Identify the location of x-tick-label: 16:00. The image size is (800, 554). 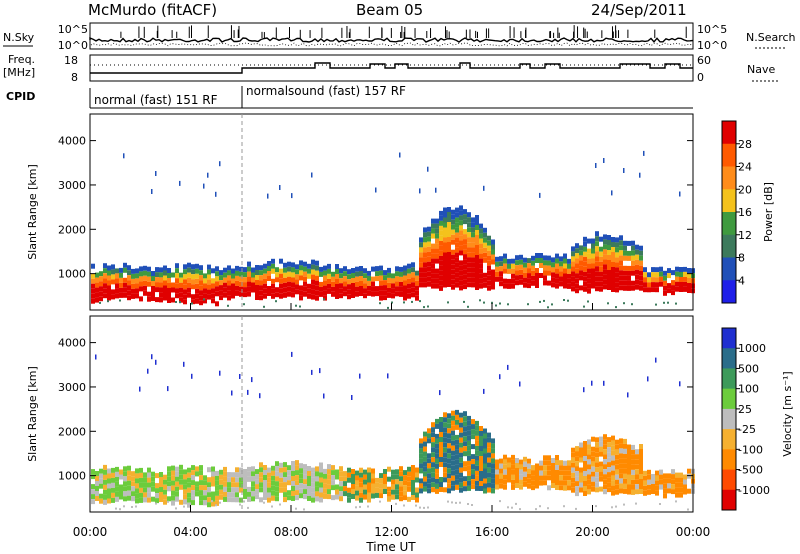
(492, 532).